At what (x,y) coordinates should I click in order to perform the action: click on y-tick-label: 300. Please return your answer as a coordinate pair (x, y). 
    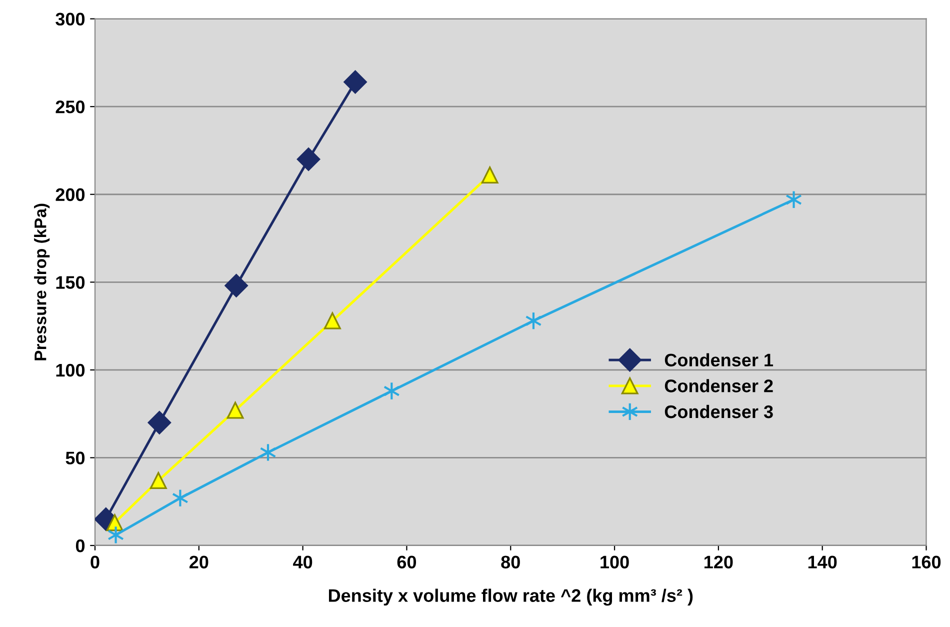
    Looking at the image, I should click on (70, 19).